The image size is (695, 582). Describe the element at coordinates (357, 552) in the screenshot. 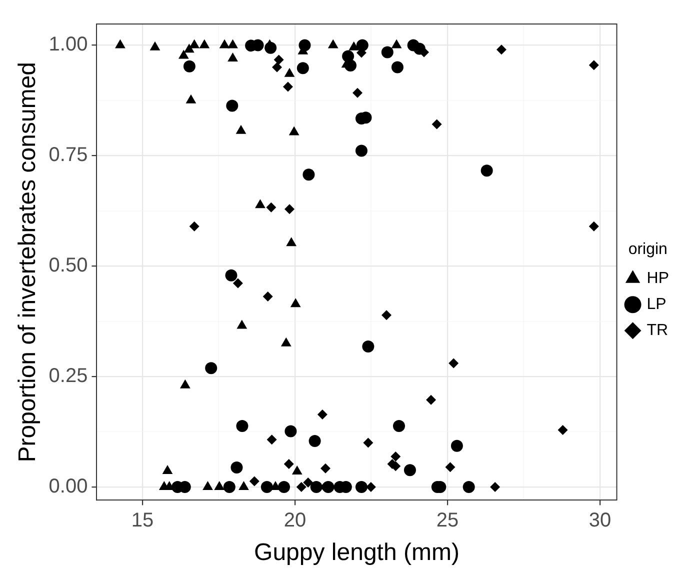

I see `x-axis-title: Guppy length (mm)` at that location.